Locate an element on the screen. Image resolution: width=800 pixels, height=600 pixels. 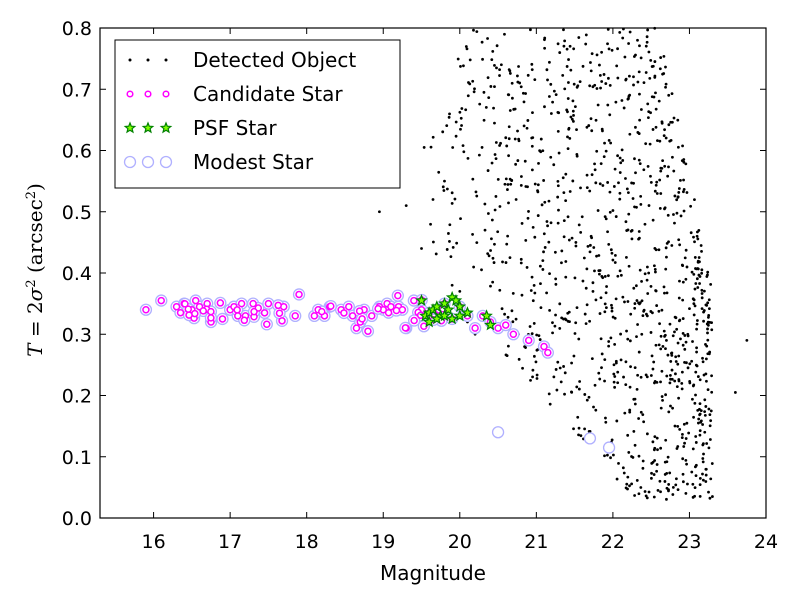
y-label-eq: = 2 is located at coordinates (35, 322).